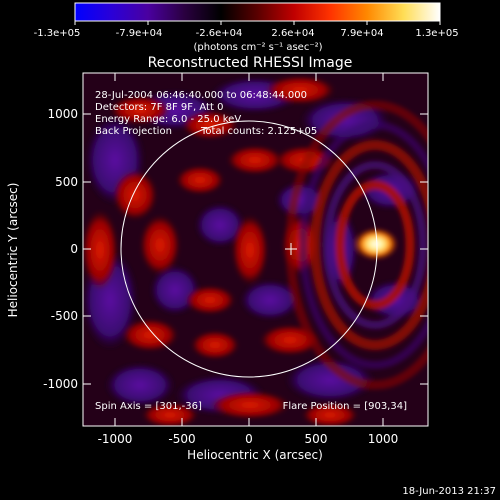 This screenshot has width=500, height=500. What do you see at coordinates (66, 182) in the screenshot?
I see `y-tick-label: 500` at bounding box center [66, 182].